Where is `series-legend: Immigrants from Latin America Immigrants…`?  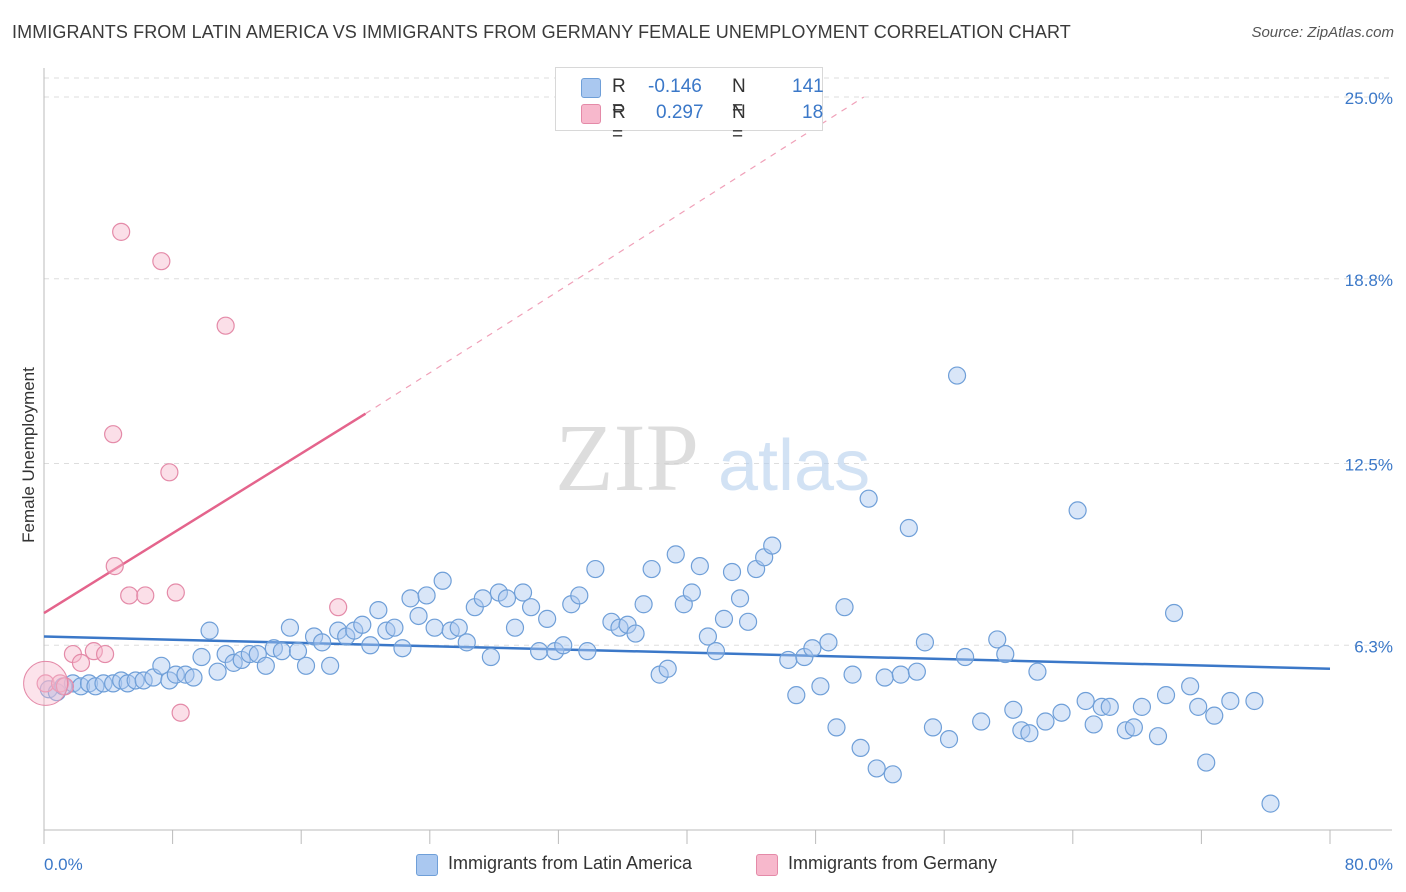 series-legend: Immigrants from Latin America Immigrants… is located at coordinates (703, 865).